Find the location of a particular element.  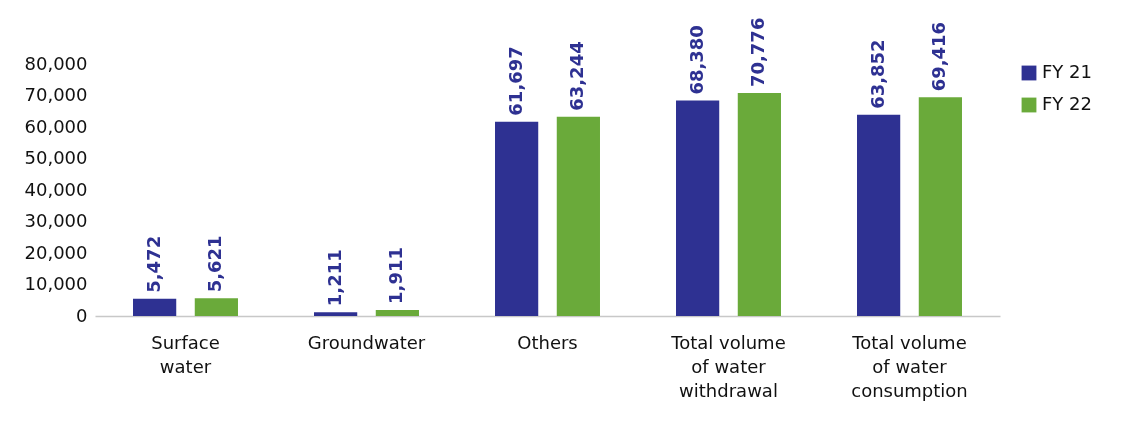

x-tick-label: Surface water is located at coordinates (185, 354).